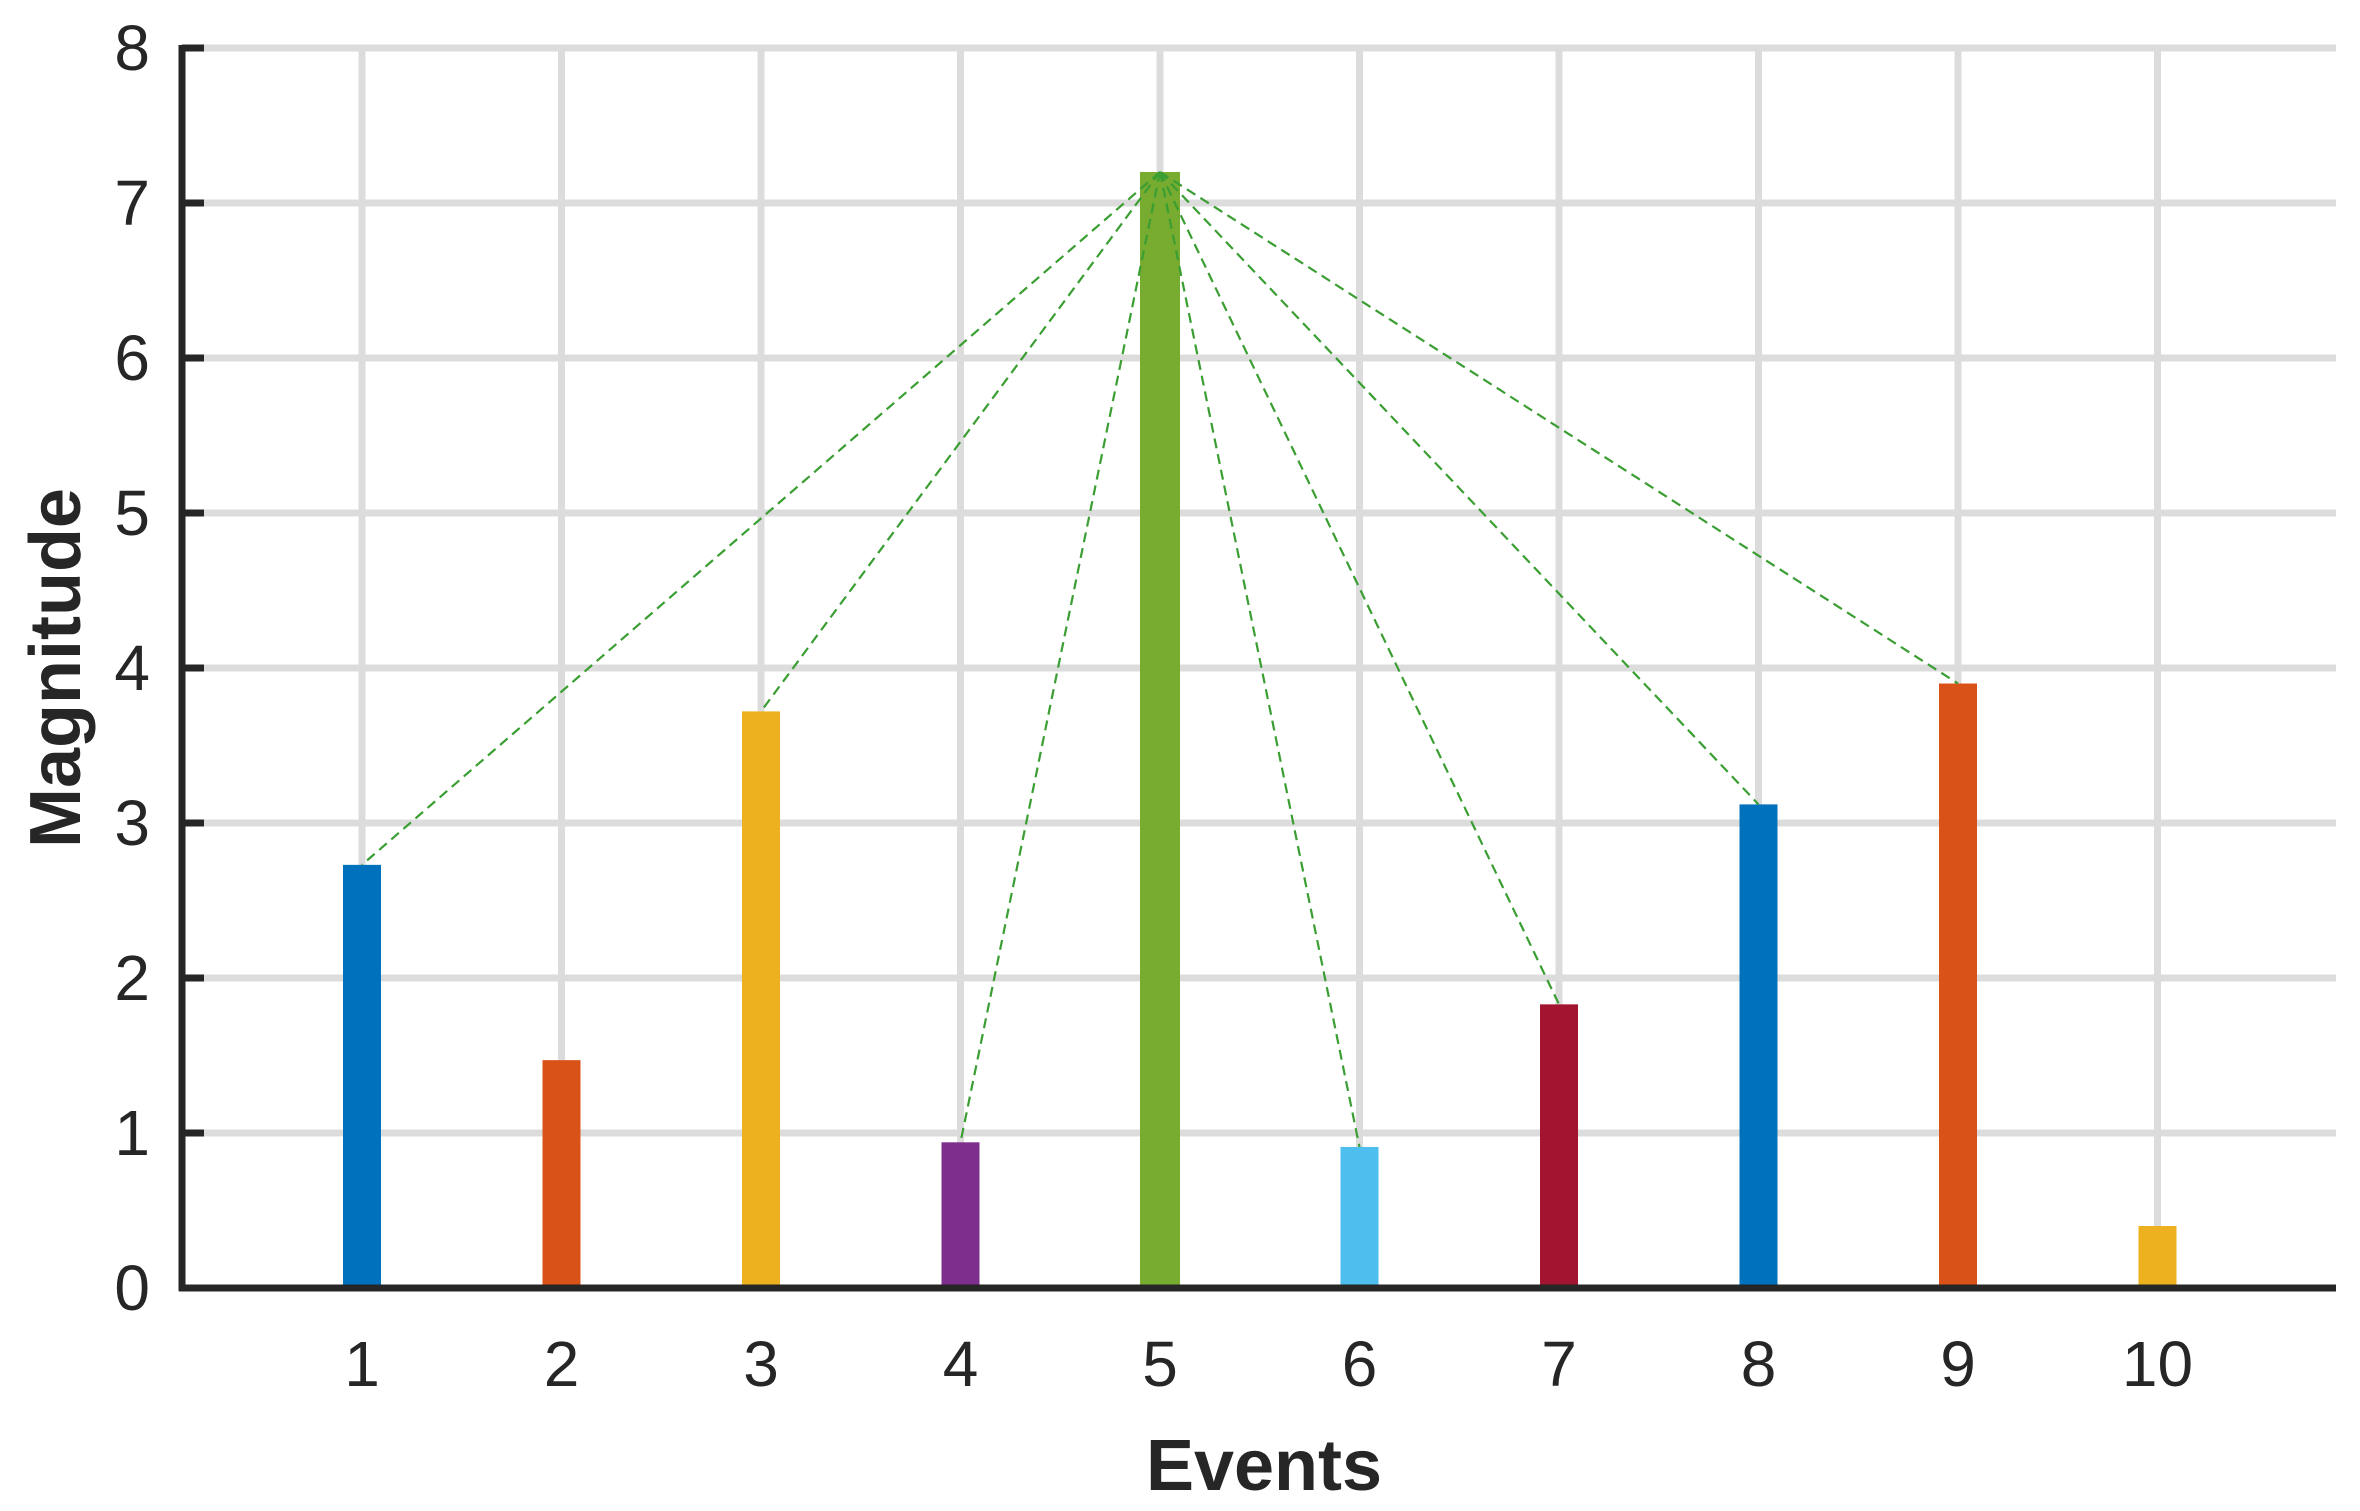 The width and height of the screenshot is (2360, 1511). What do you see at coordinates (961, 1364) in the screenshot?
I see `x-tick-label: 4` at bounding box center [961, 1364].